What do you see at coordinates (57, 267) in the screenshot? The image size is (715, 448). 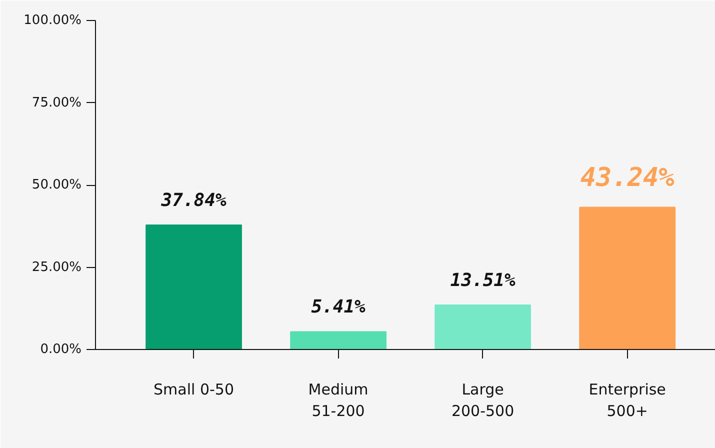 I see `y-tick-label: 25.00%` at bounding box center [57, 267].